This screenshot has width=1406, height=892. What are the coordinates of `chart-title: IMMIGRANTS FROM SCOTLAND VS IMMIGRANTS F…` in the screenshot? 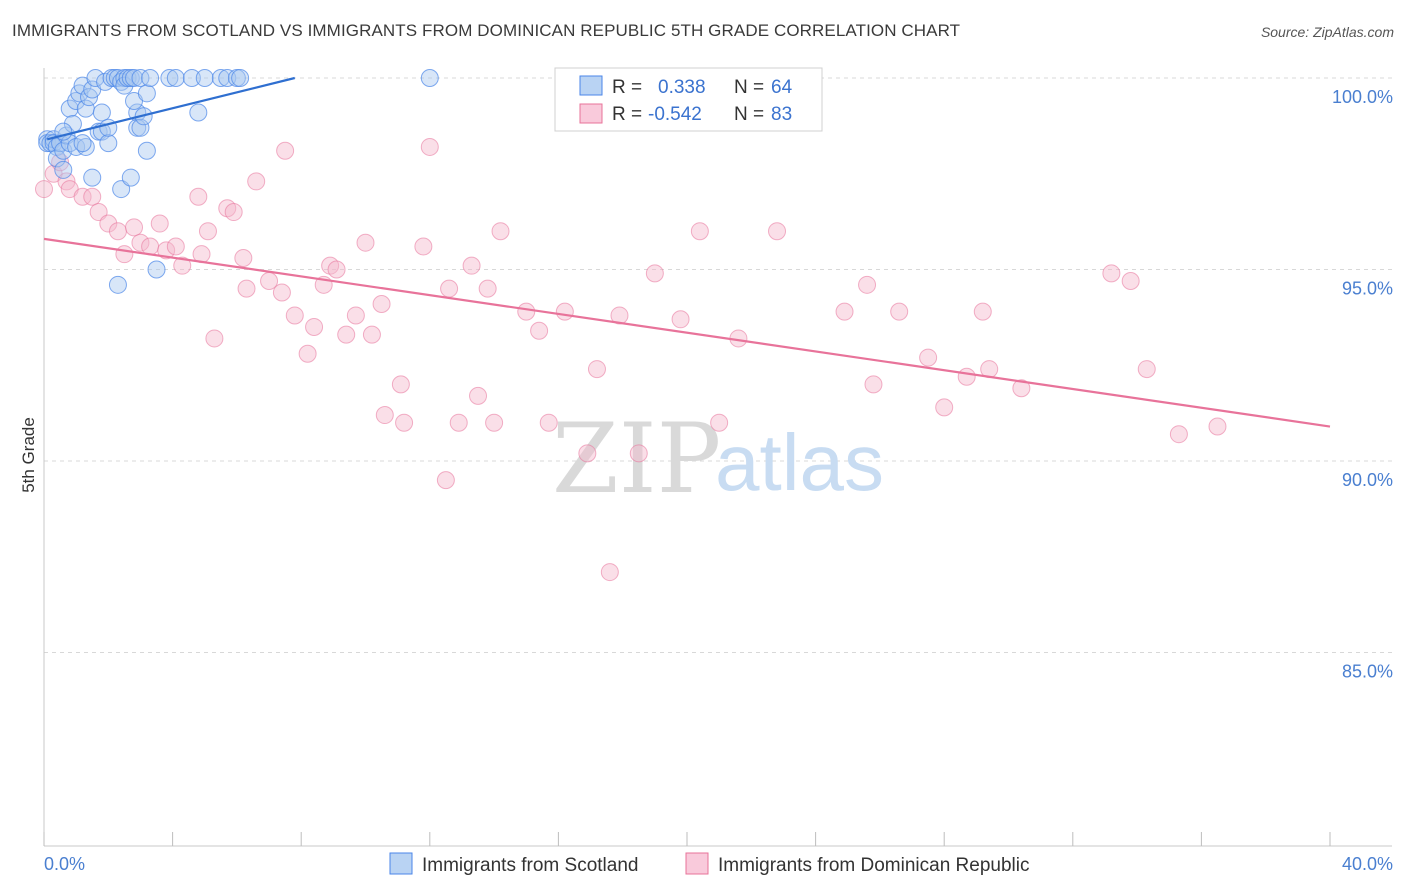 It's located at (486, 30).